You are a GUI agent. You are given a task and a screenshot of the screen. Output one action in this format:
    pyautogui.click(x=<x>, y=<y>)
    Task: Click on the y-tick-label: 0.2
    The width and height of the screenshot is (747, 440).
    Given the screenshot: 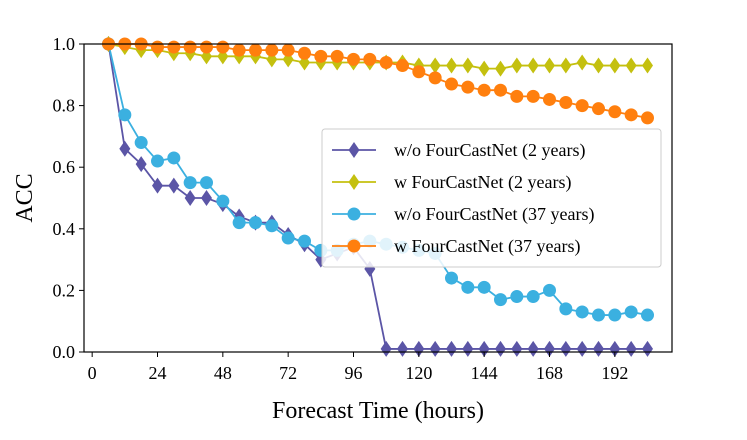 What is the action you would take?
    pyautogui.click(x=64, y=290)
    